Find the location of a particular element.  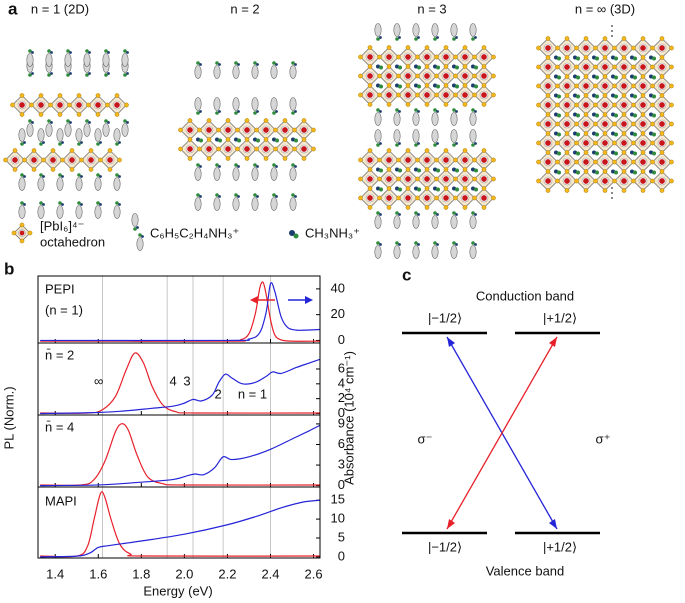

peak-label: n = 1 is located at coordinates (252, 393).